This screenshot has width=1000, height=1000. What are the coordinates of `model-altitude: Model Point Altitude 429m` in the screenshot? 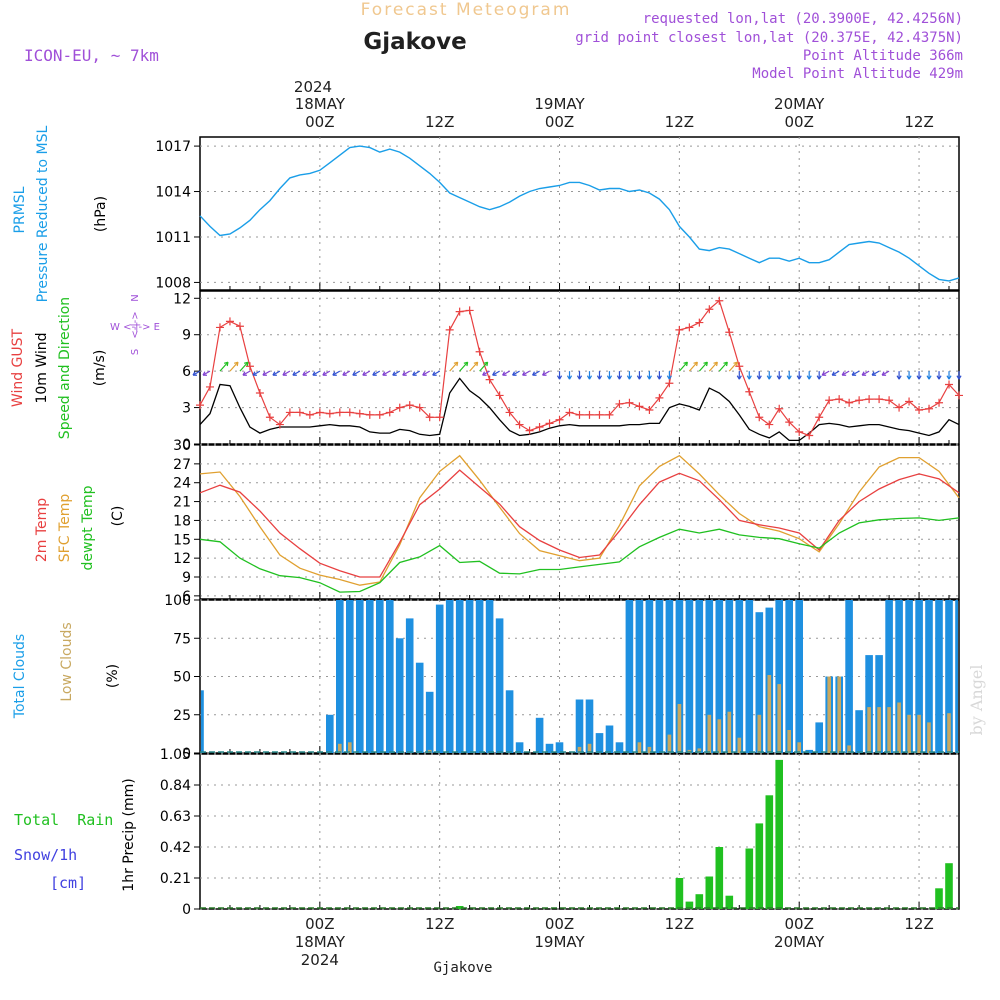 It's located at (857, 74).